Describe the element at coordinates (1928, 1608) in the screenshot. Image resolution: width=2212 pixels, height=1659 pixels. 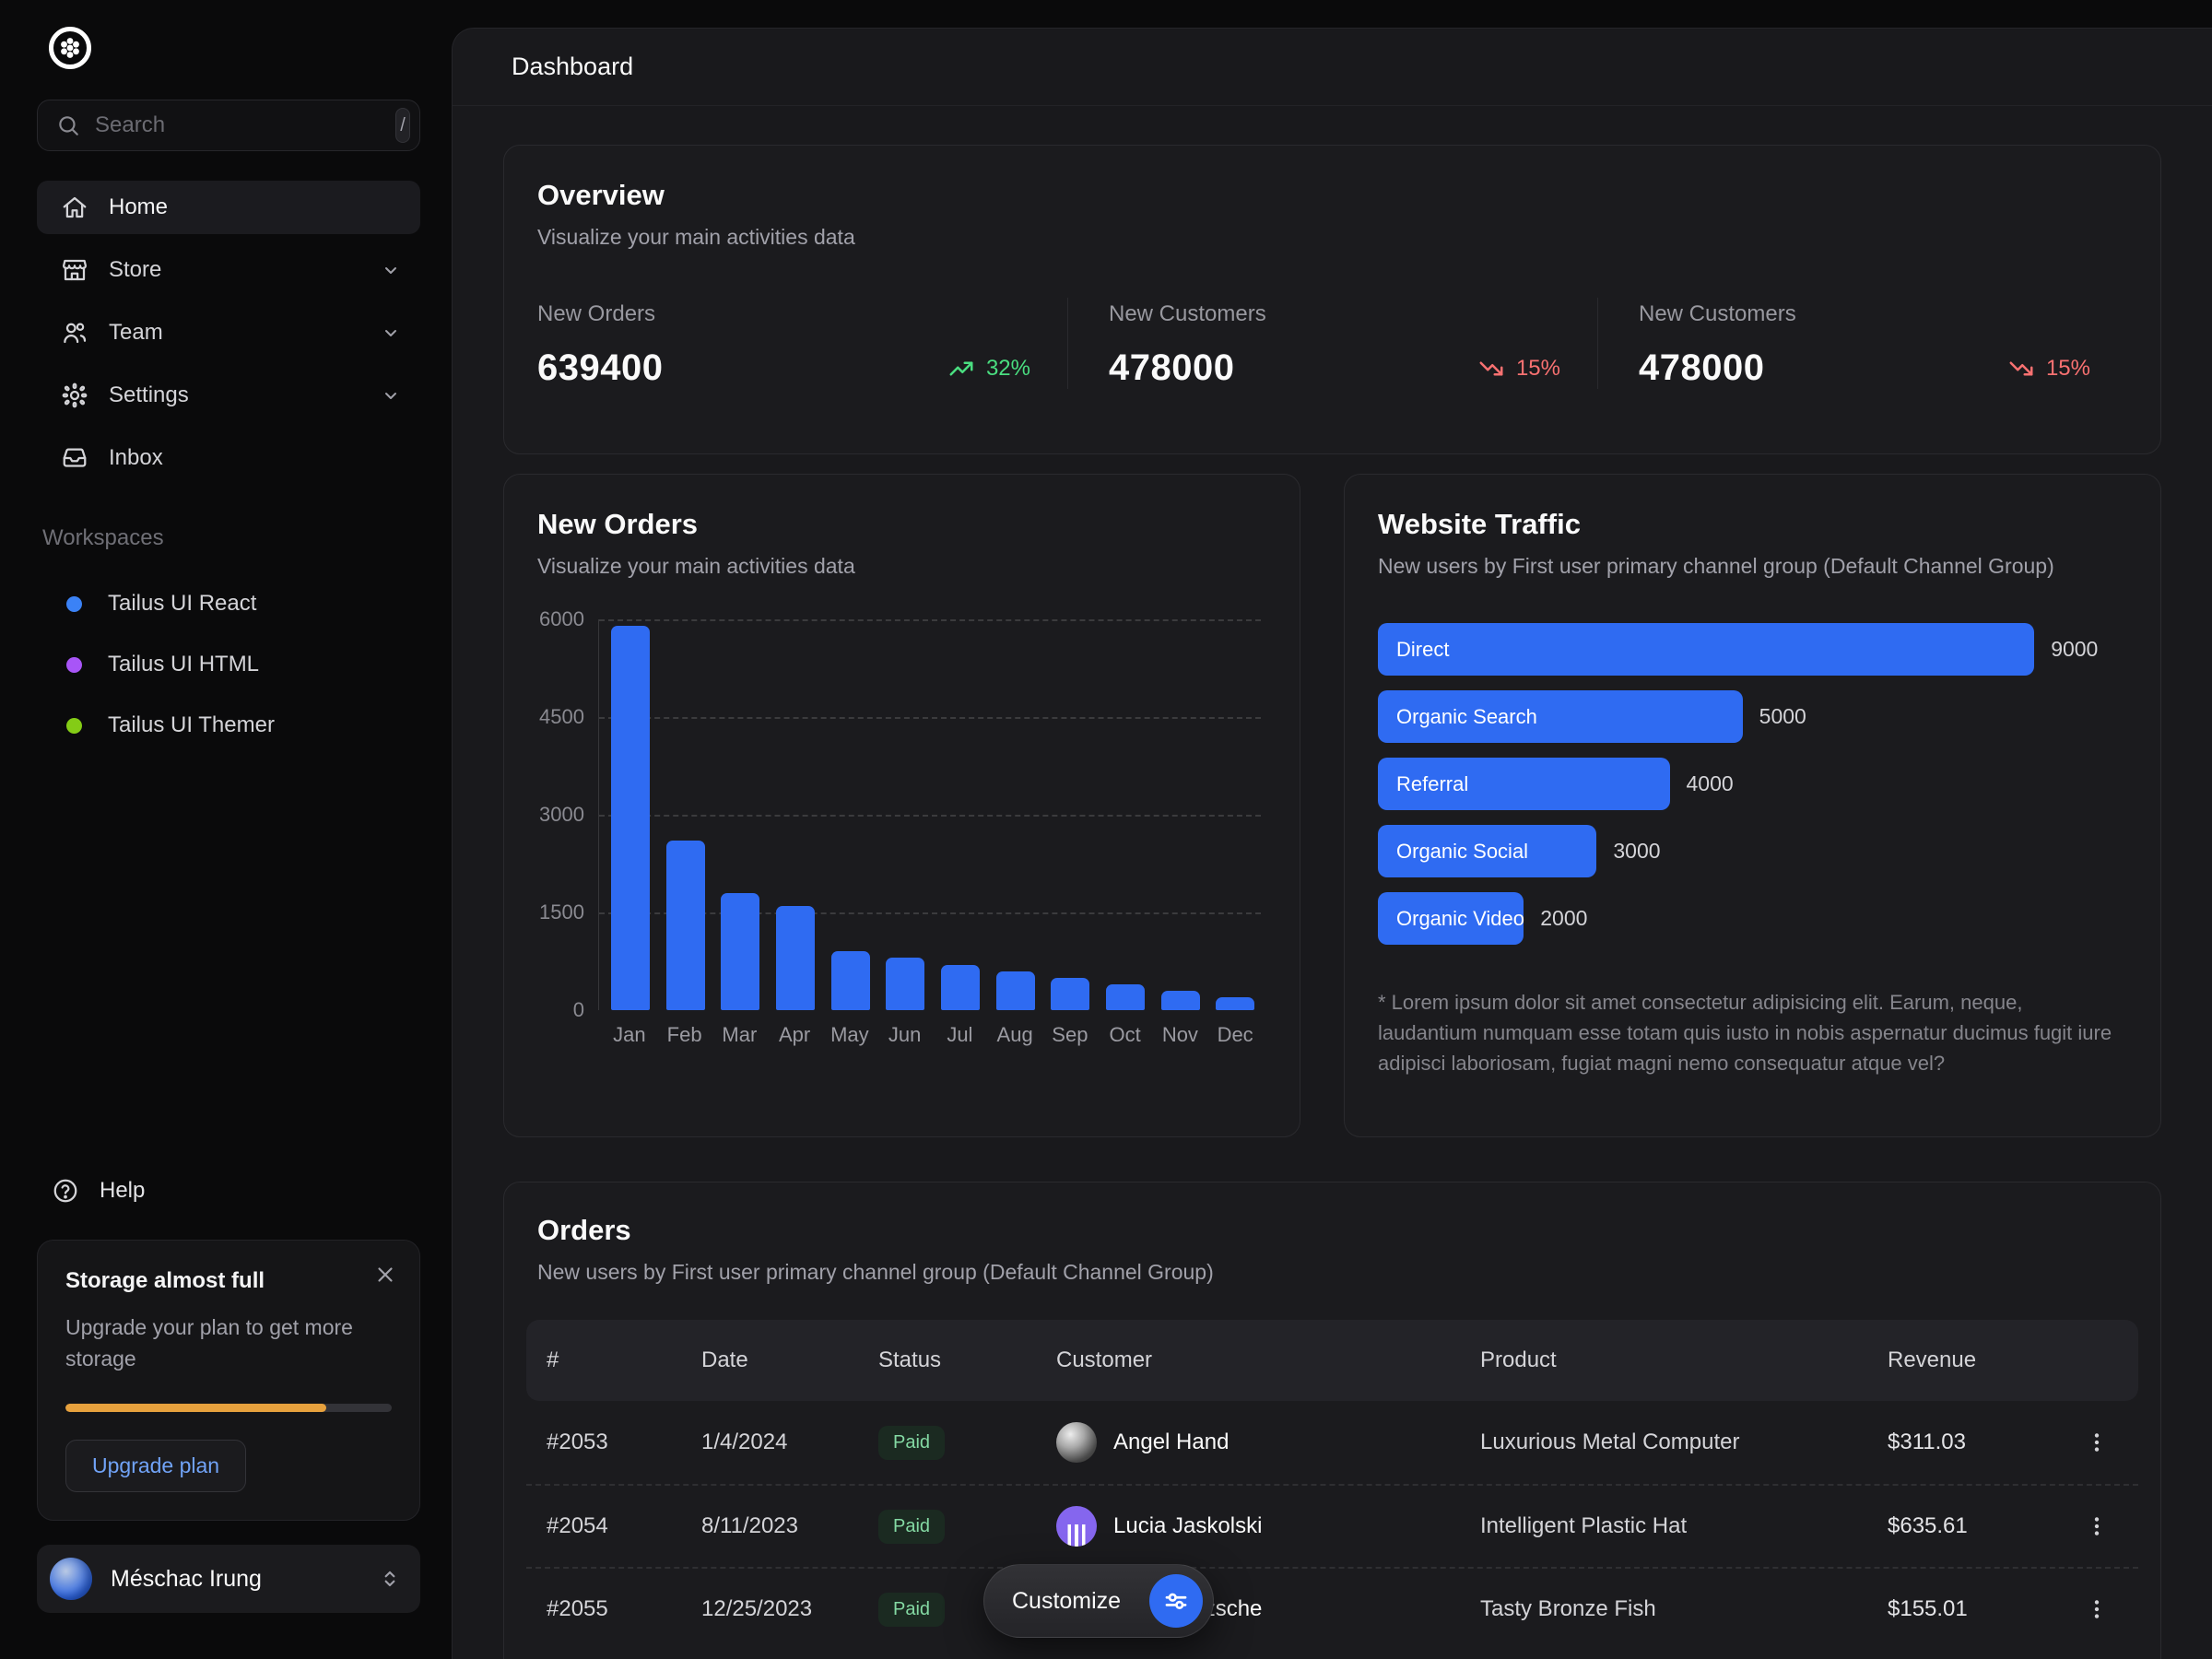
I see `revenue-value: $155.01` at that location.